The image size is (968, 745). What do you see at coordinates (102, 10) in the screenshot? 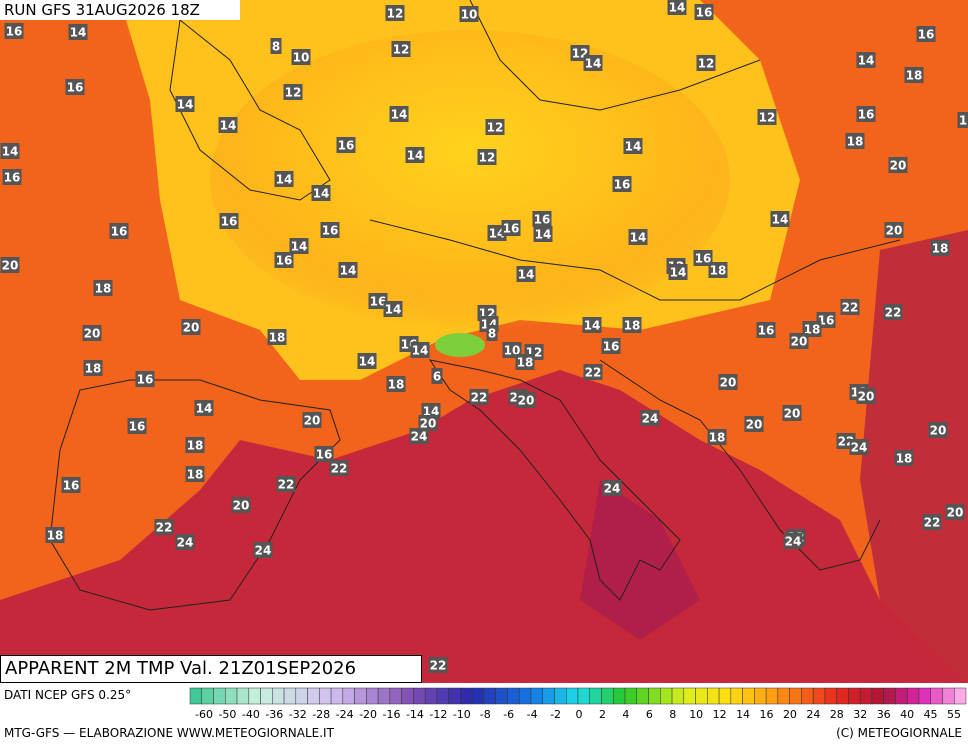
I see `run-text: RUN GFS 31AUG2026 18Z` at bounding box center [102, 10].